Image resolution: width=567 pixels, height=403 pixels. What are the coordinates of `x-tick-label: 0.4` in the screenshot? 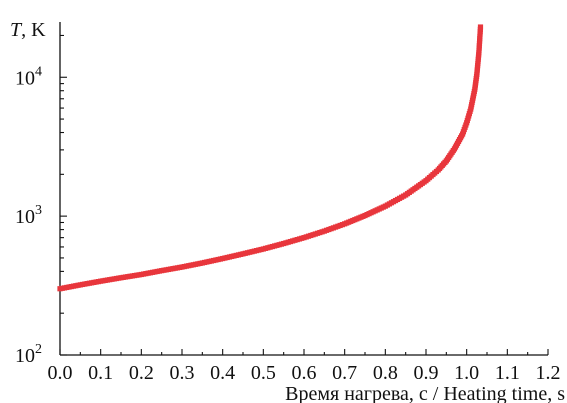 It's located at (222, 373).